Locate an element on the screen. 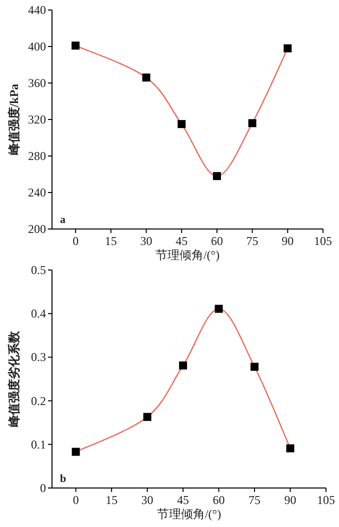  y-tick-label: 0.5 is located at coordinates (38, 270).